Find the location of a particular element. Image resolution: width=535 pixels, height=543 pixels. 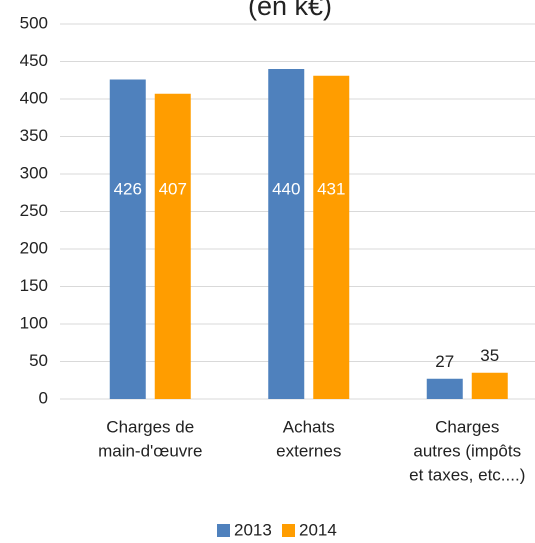

y-tick-label: 200 is located at coordinates (34, 247).